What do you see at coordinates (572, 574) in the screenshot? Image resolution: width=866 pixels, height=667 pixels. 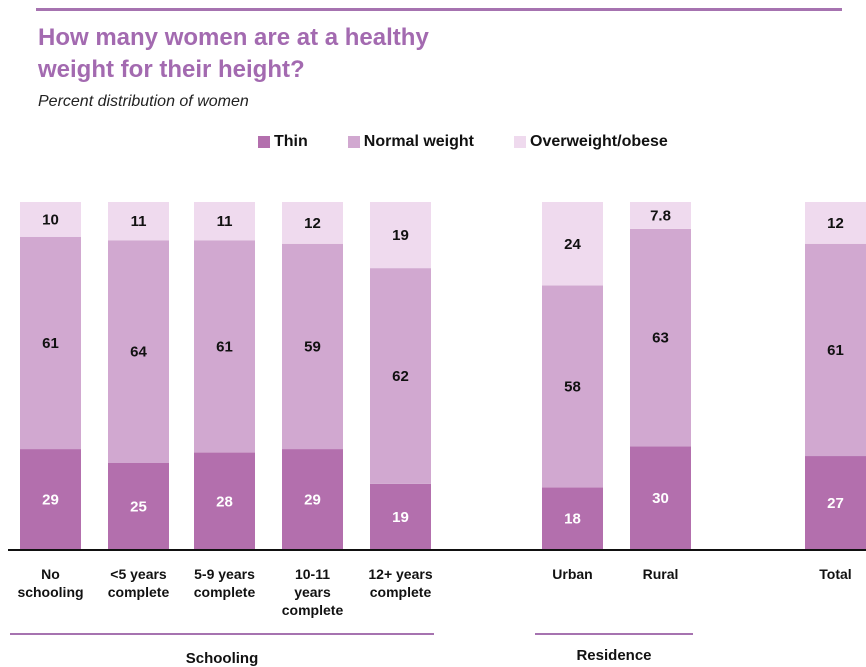 I see `tick-label-urban: Urban` at bounding box center [572, 574].